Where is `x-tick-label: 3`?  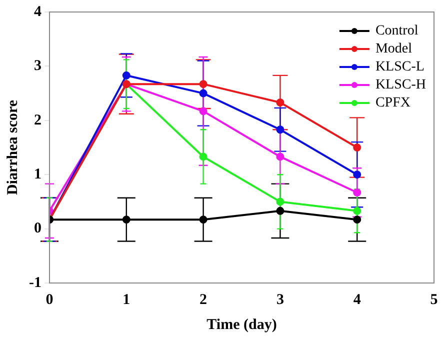 x-tick-label: 3 is located at coordinates (280, 300).